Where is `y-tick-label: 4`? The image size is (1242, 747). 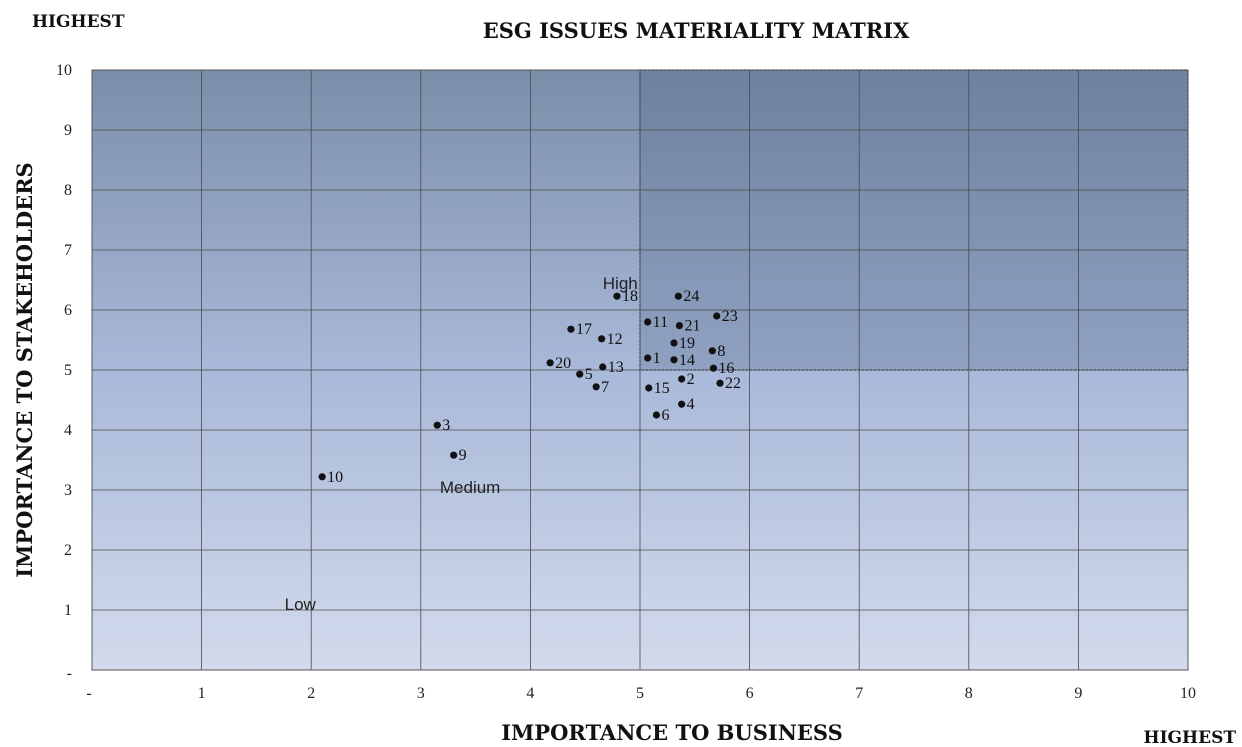
y-tick-label: 4 is located at coordinates (68, 430).